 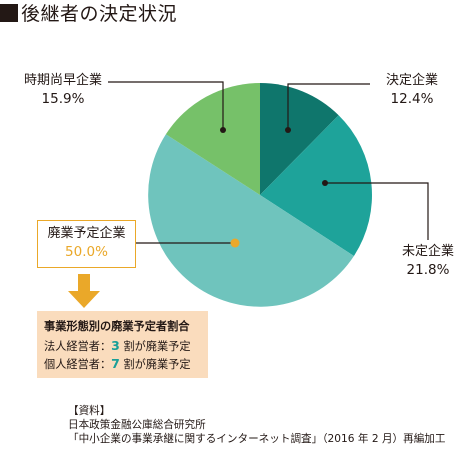 I want to click on leader-dot-decided, so click(x=288, y=130).